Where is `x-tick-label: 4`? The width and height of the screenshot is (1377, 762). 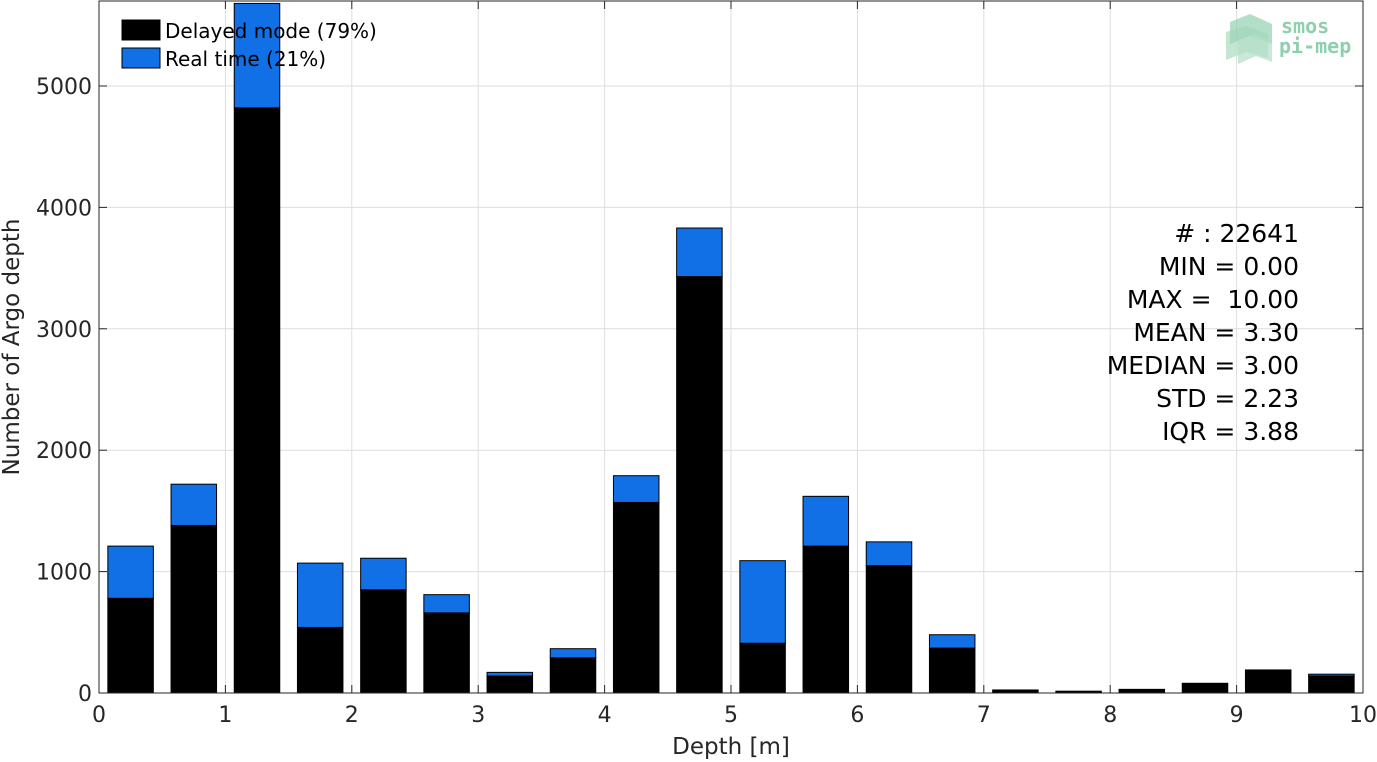
x-tick-label: 4 is located at coordinates (605, 715).